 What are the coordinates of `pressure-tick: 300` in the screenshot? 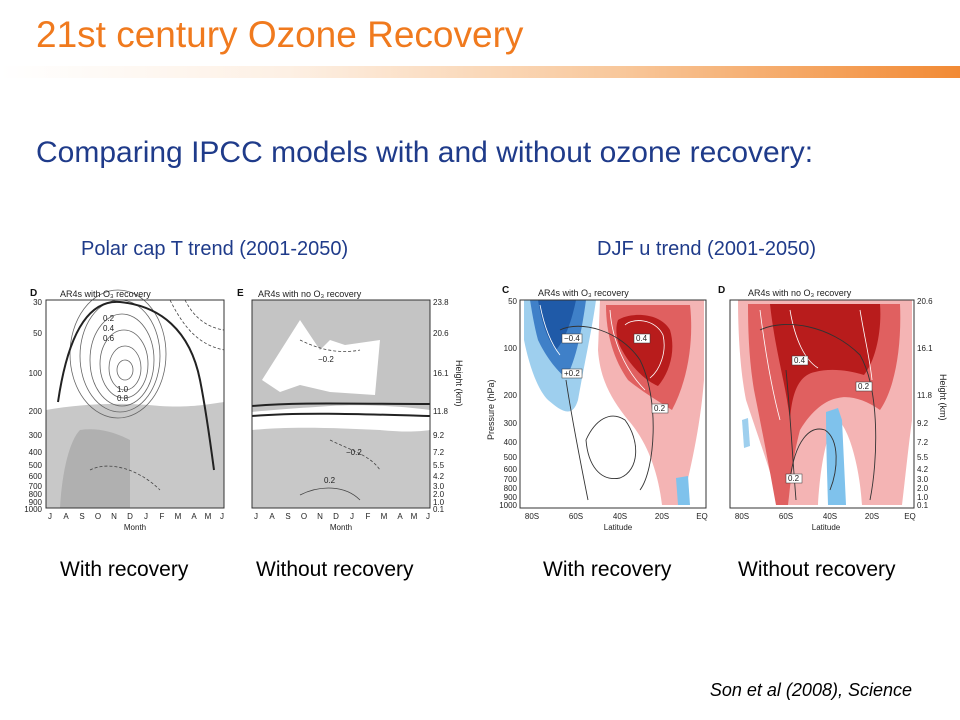 It's located at (511, 423).